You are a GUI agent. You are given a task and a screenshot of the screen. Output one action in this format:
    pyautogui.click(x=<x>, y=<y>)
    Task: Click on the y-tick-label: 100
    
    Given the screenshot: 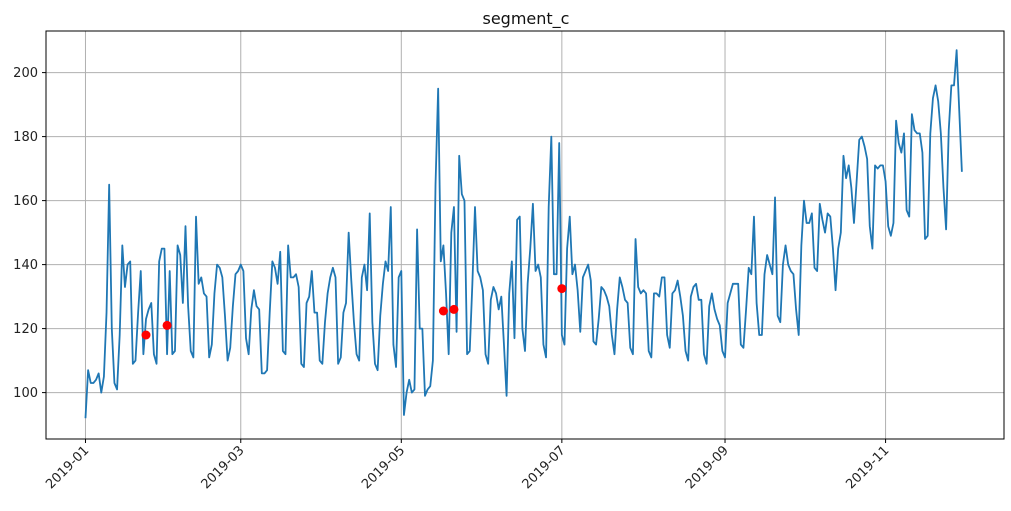 What is the action you would take?
    pyautogui.click(x=25, y=393)
    